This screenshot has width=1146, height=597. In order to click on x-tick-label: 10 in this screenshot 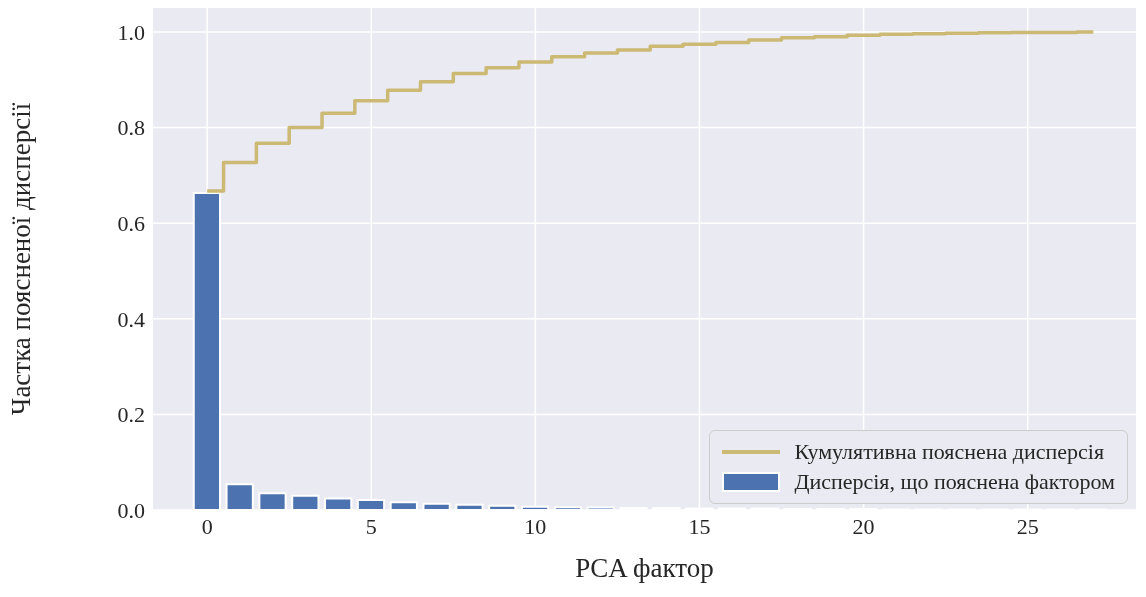, I will do `click(535, 526)`.